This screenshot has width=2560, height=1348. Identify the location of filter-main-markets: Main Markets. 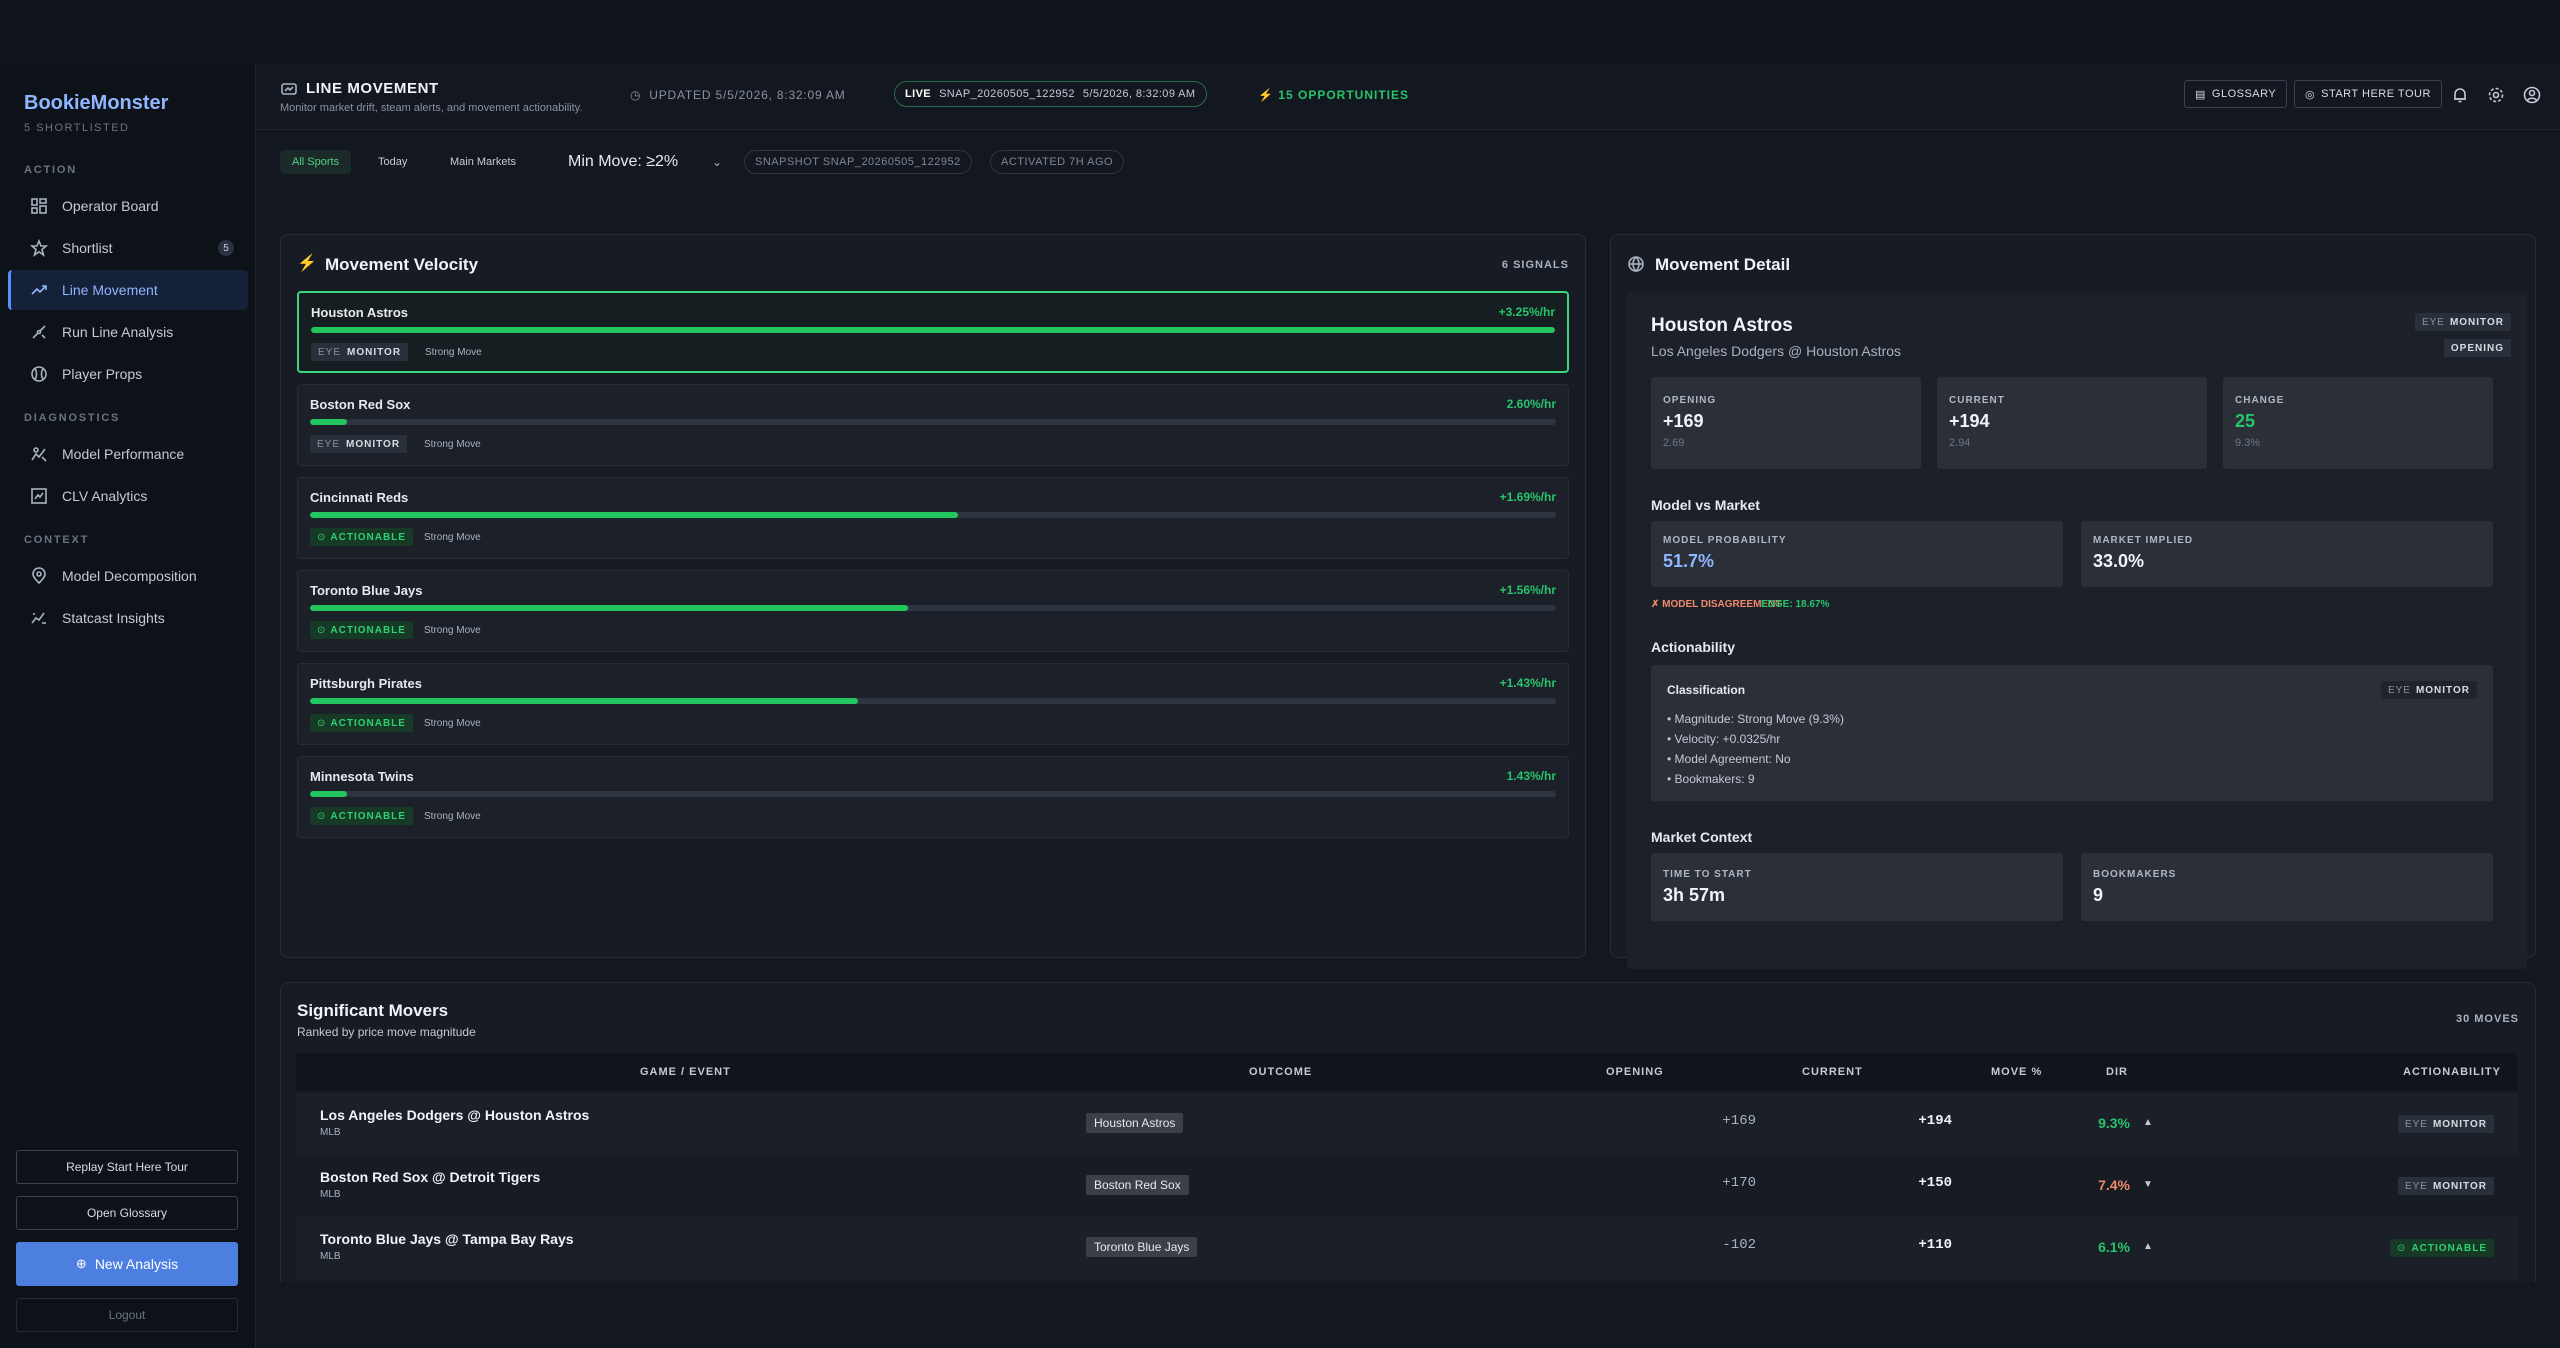
(483, 162).